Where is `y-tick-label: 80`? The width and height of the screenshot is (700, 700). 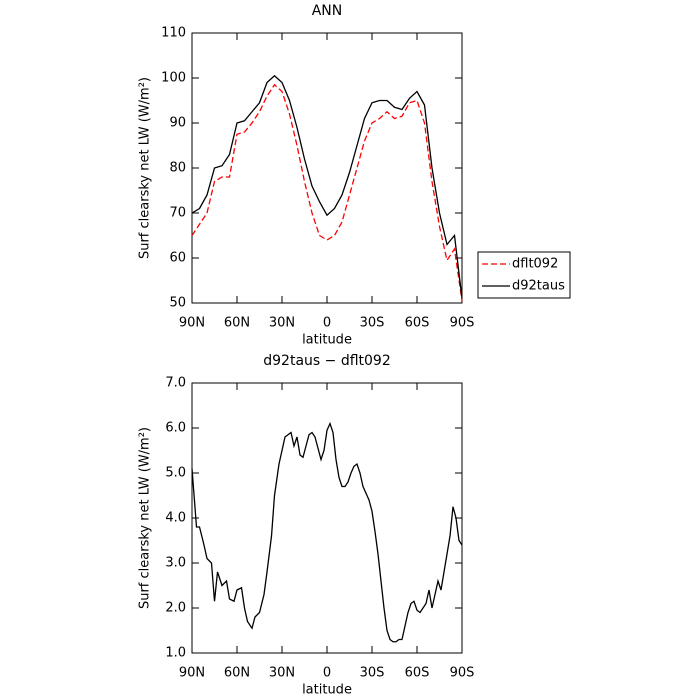 y-tick-label: 80 is located at coordinates (177, 168).